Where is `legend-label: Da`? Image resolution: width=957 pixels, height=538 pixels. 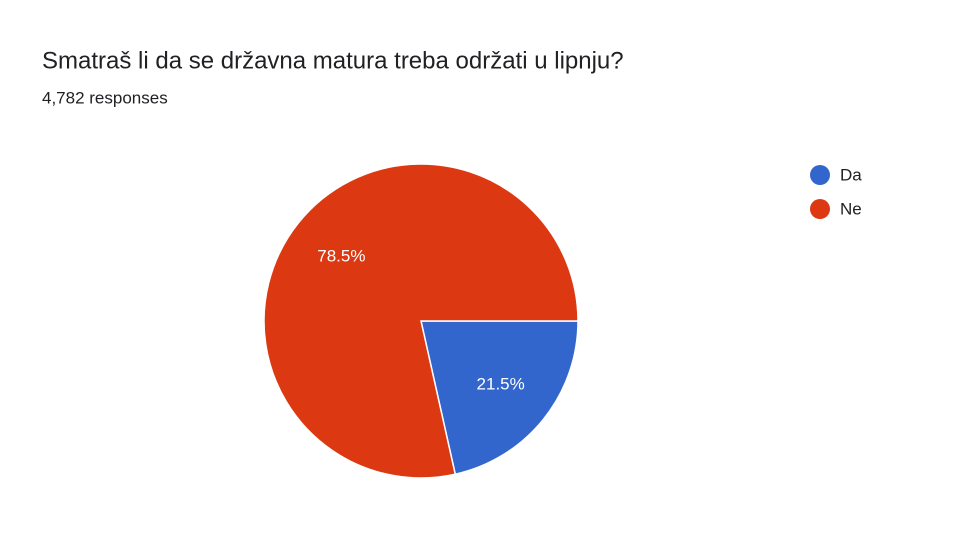 legend-label: Da is located at coordinates (851, 174).